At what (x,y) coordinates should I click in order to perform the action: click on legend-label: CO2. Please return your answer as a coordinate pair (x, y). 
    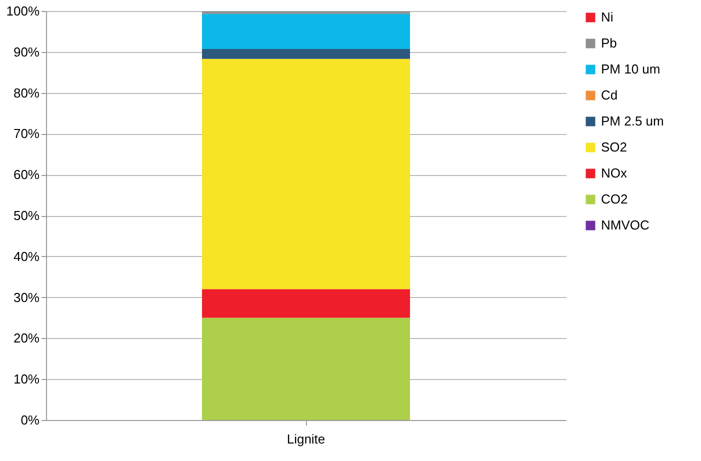
    Looking at the image, I should click on (614, 199).